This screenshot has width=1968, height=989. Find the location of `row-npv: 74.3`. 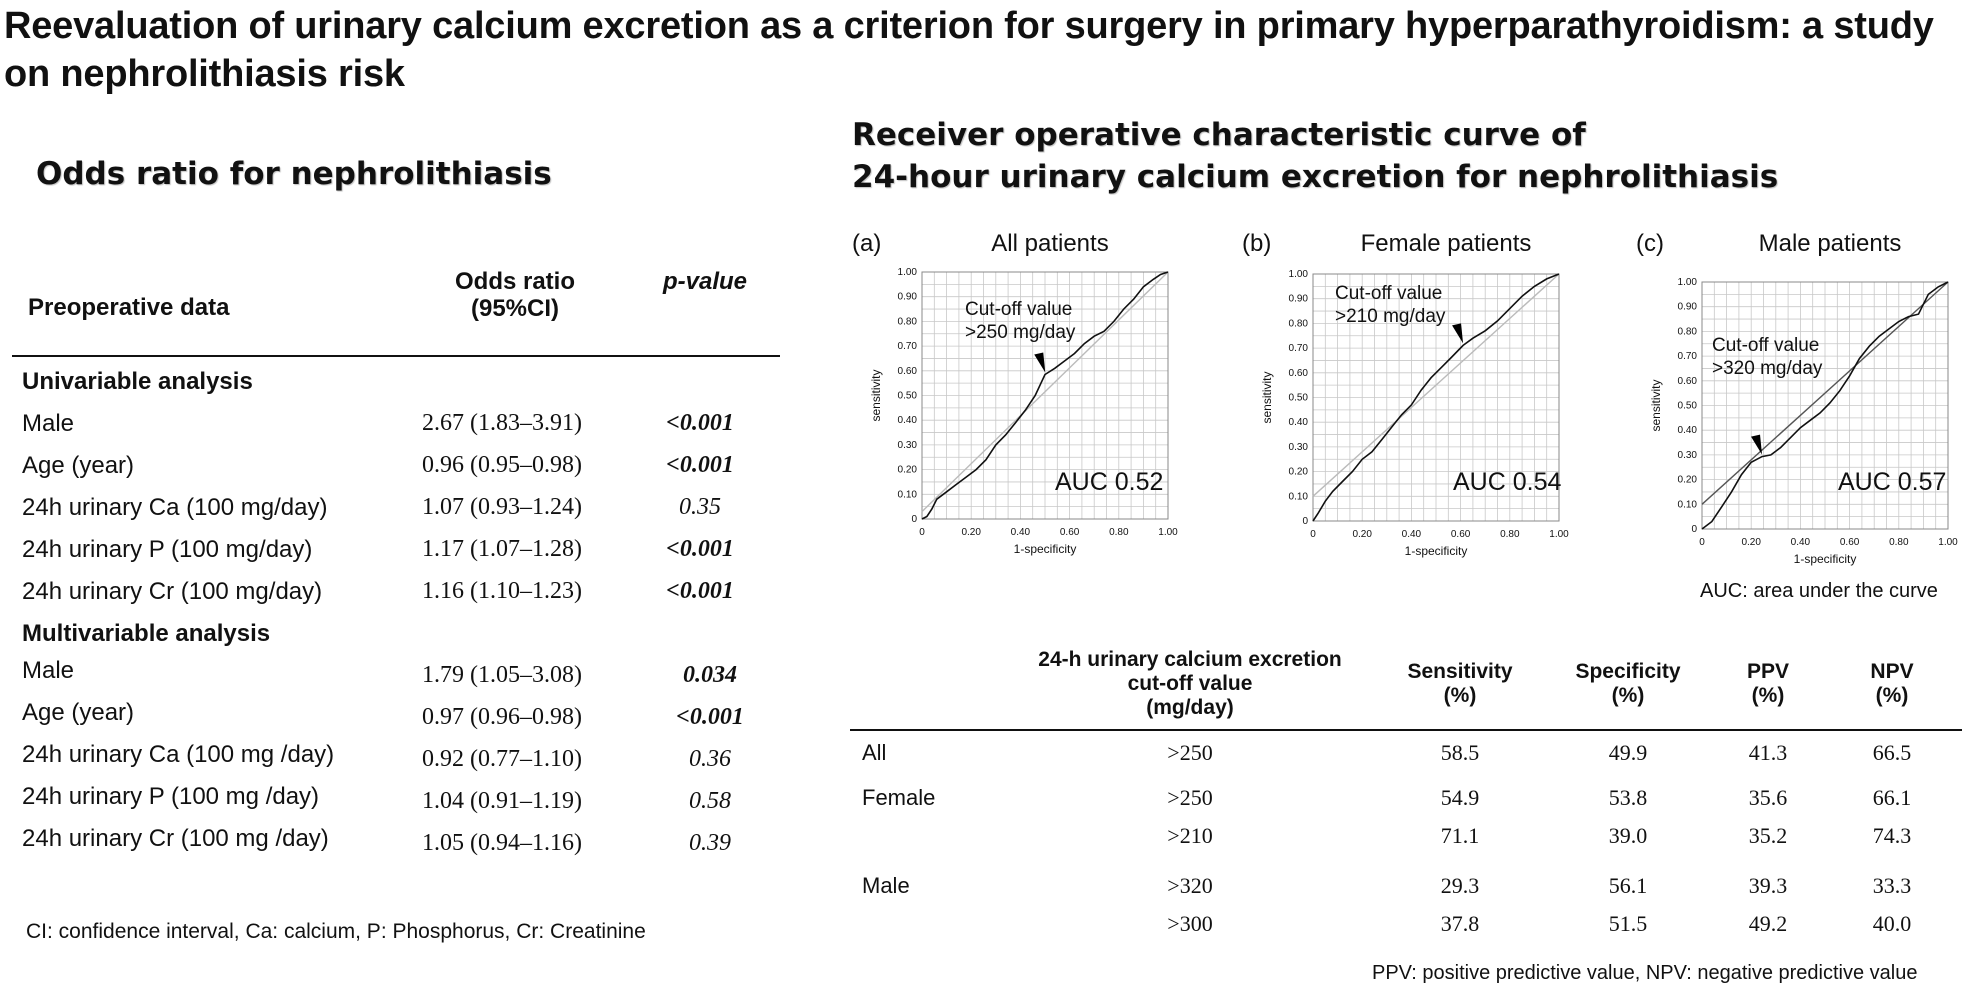

row-npv: 74.3 is located at coordinates (1892, 835).